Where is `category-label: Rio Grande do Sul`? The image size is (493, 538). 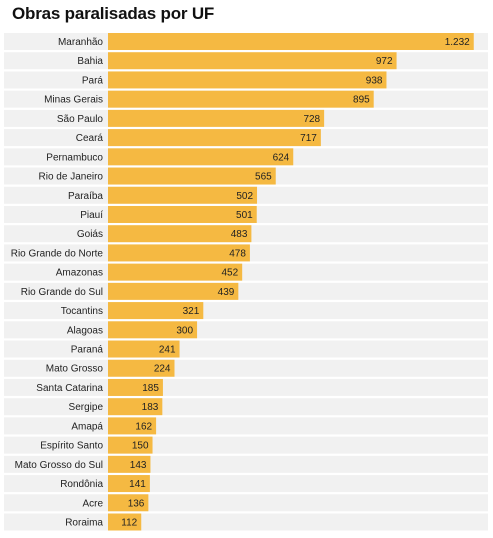 category-label: Rio Grande do Sul is located at coordinates (62, 292).